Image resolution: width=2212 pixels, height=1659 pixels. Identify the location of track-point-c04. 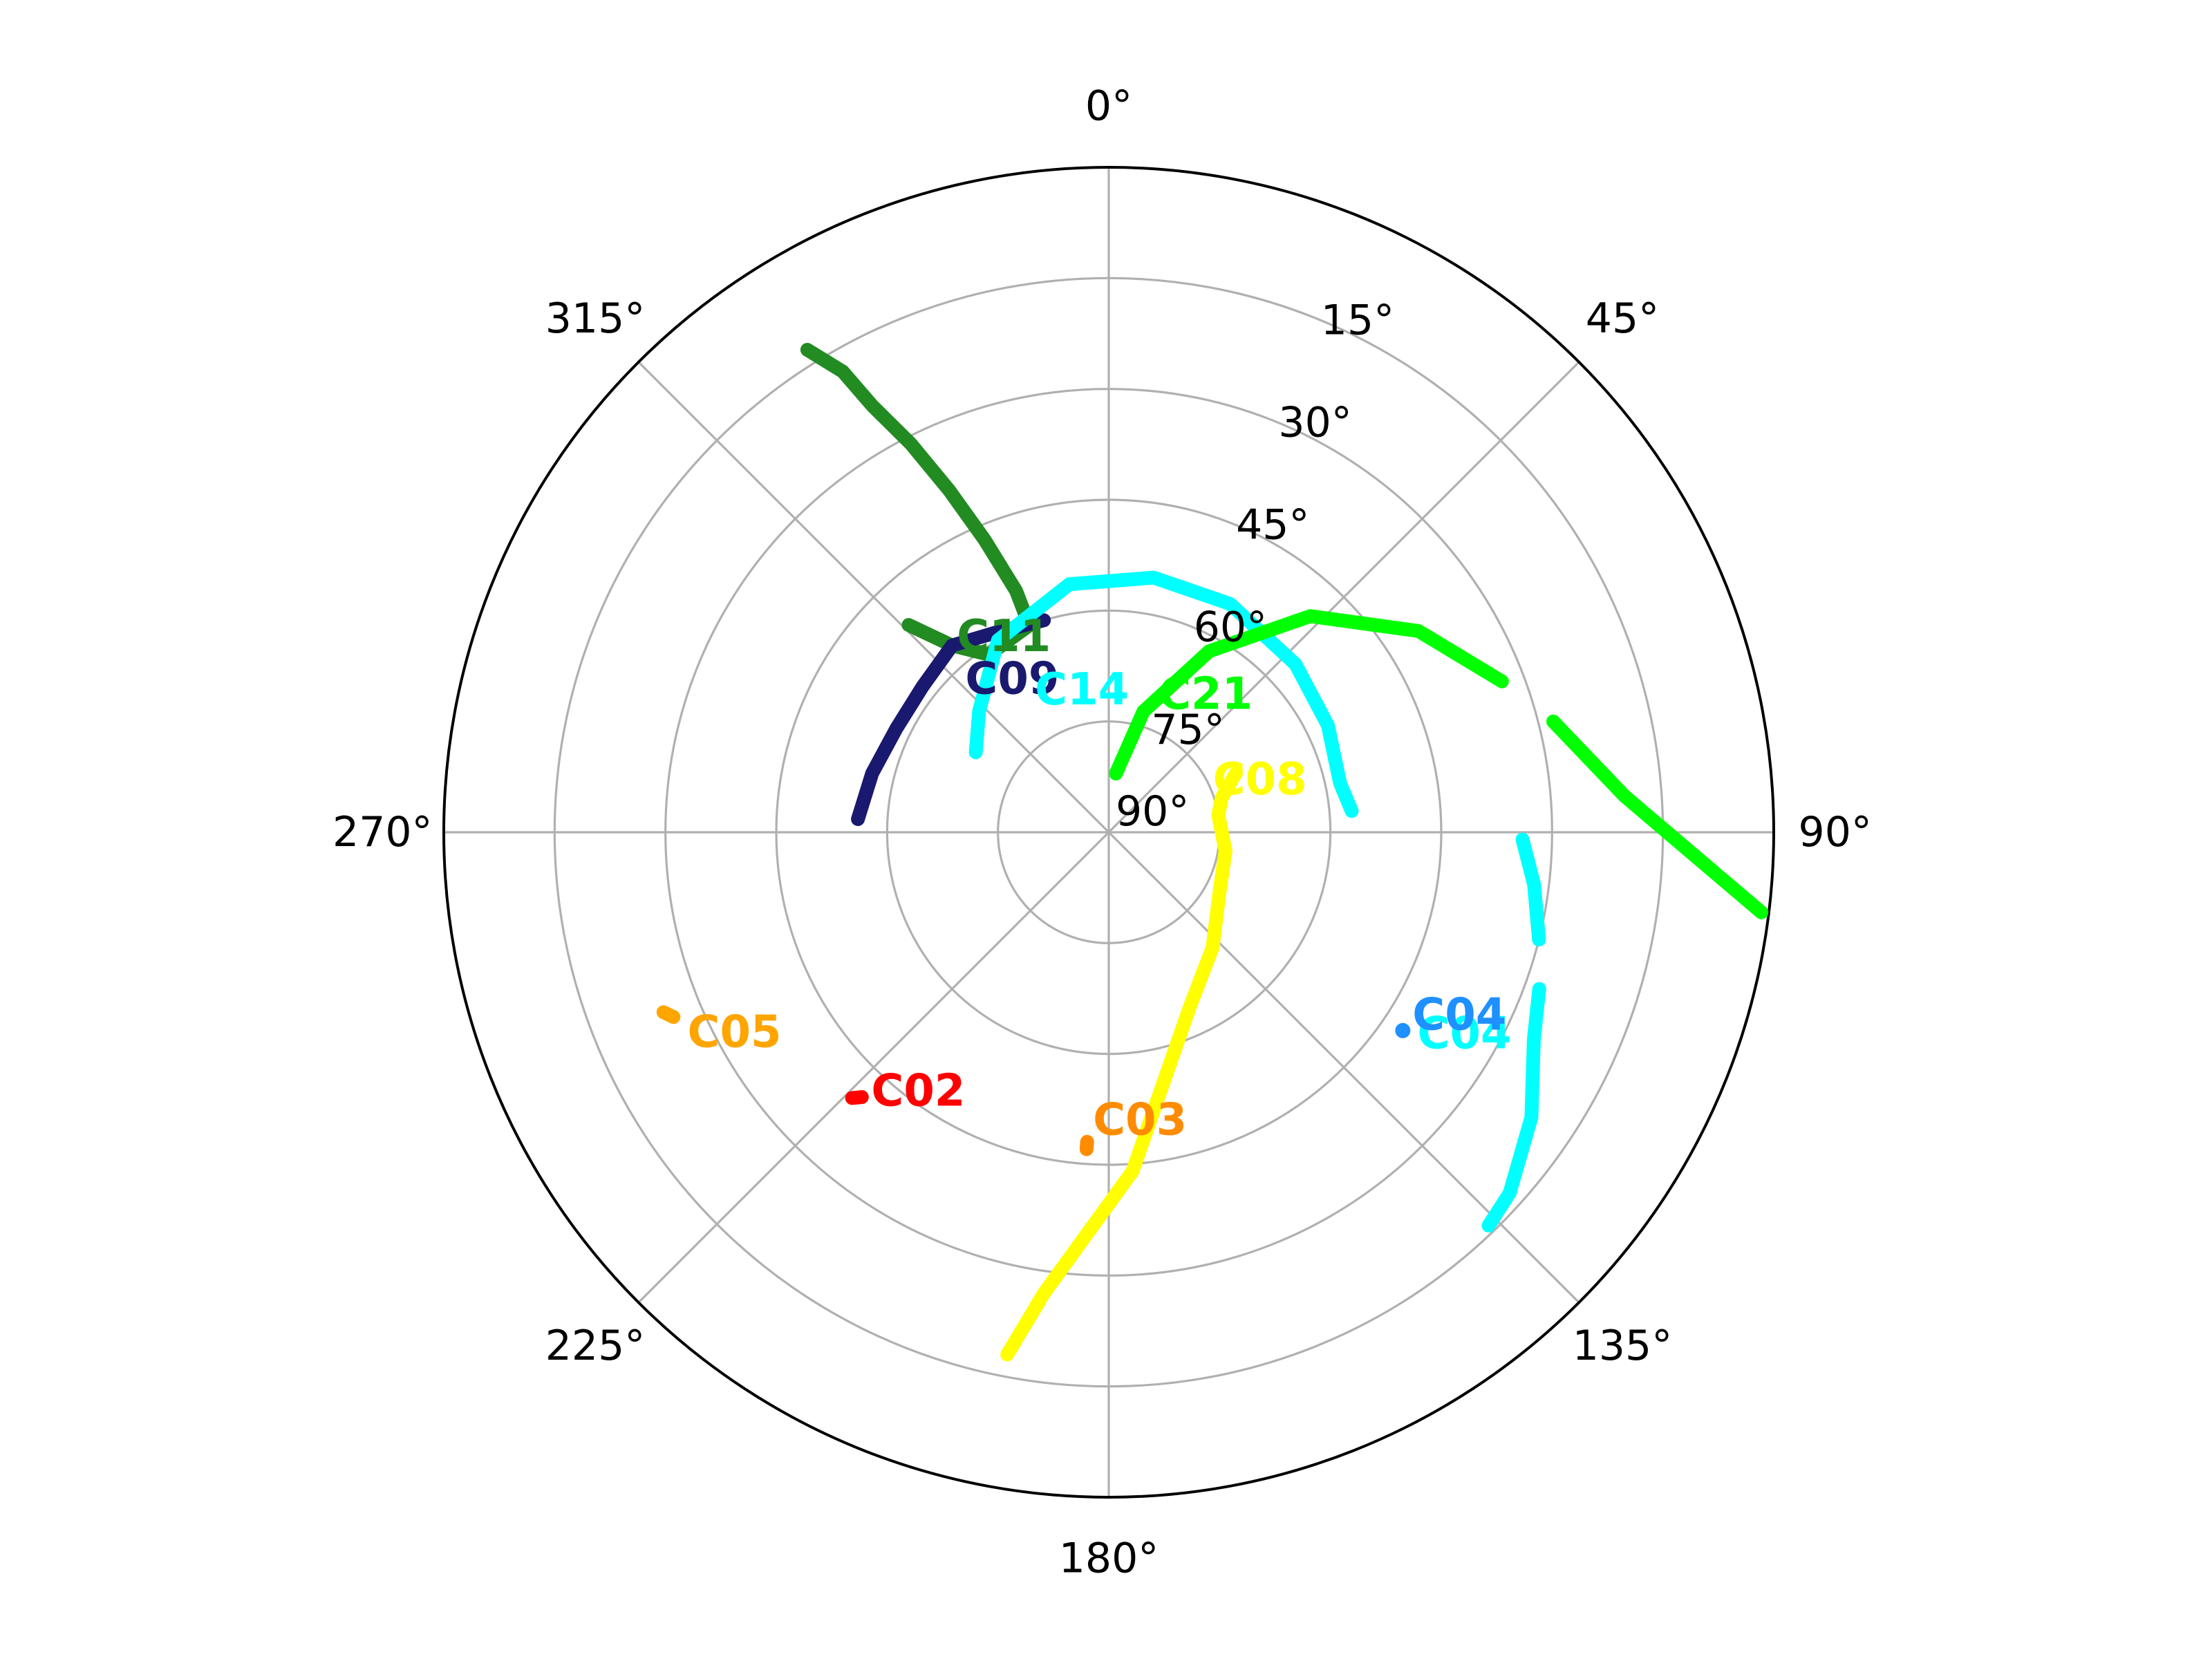
(1403, 1030).